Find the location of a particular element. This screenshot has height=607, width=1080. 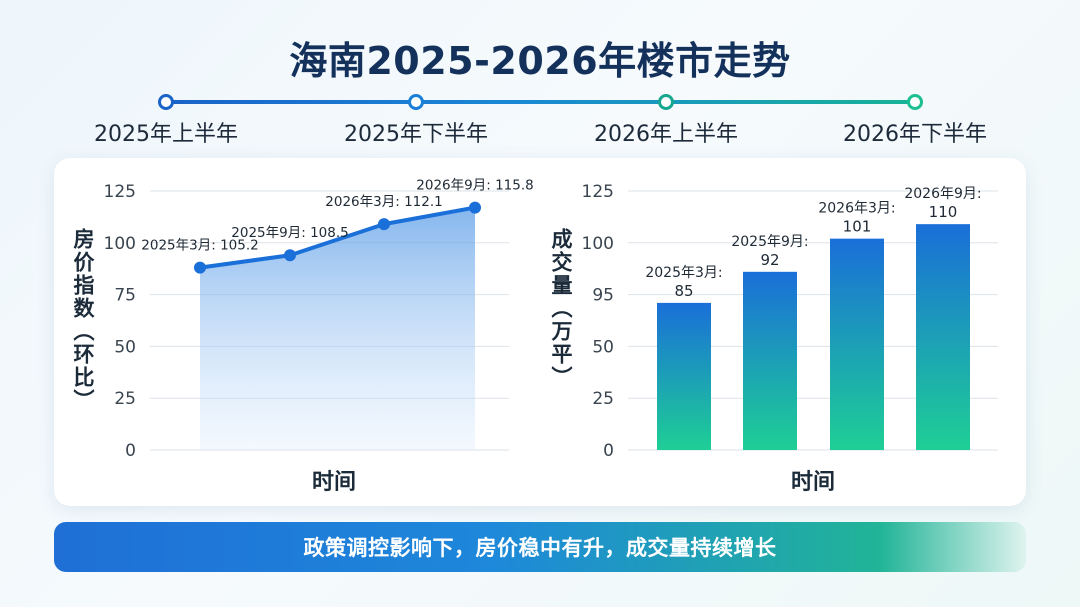

bar-ytick-5: 125 is located at coordinates (598, 192).